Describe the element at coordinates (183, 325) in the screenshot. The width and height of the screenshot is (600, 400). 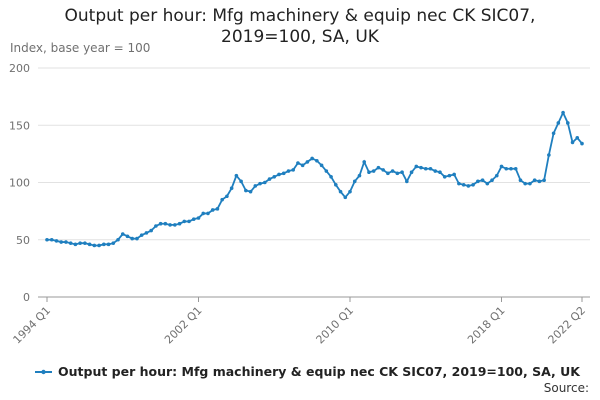
I see `x-tick-label: 2002 Q1` at that location.